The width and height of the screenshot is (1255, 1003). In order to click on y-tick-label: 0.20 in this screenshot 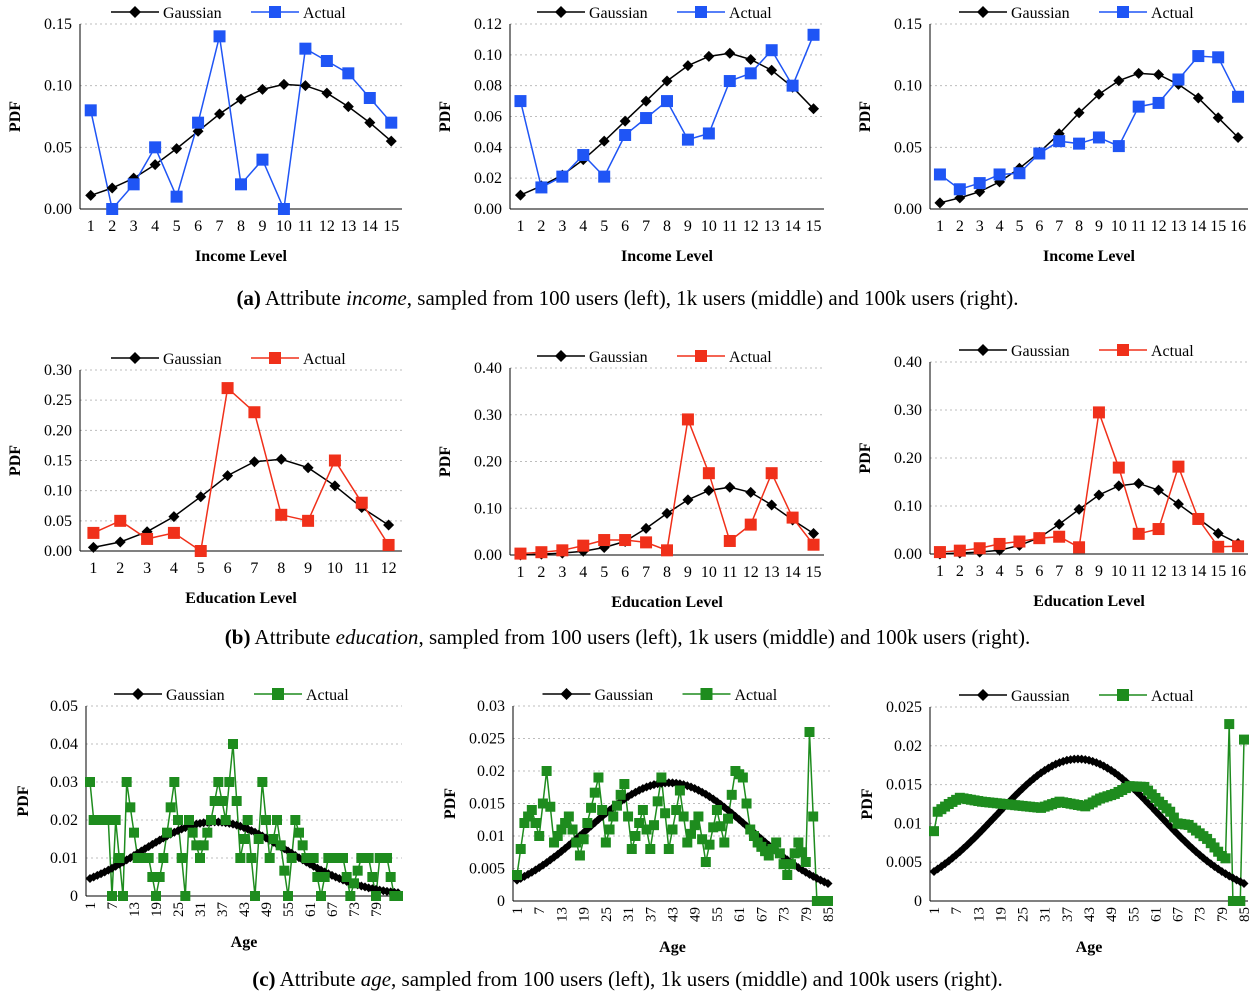, I will do `click(908, 458)`.